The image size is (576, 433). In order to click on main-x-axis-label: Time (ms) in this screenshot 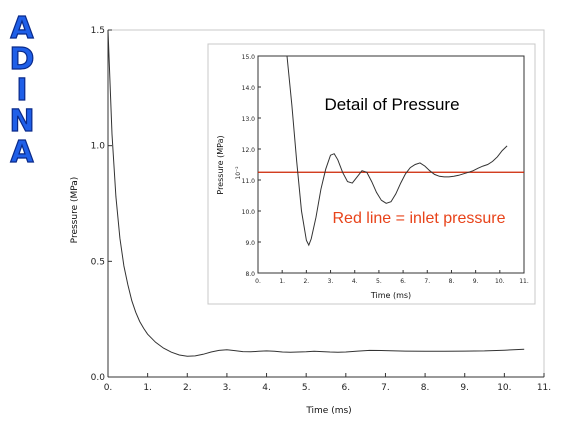, I will do `click(328, 411)`.